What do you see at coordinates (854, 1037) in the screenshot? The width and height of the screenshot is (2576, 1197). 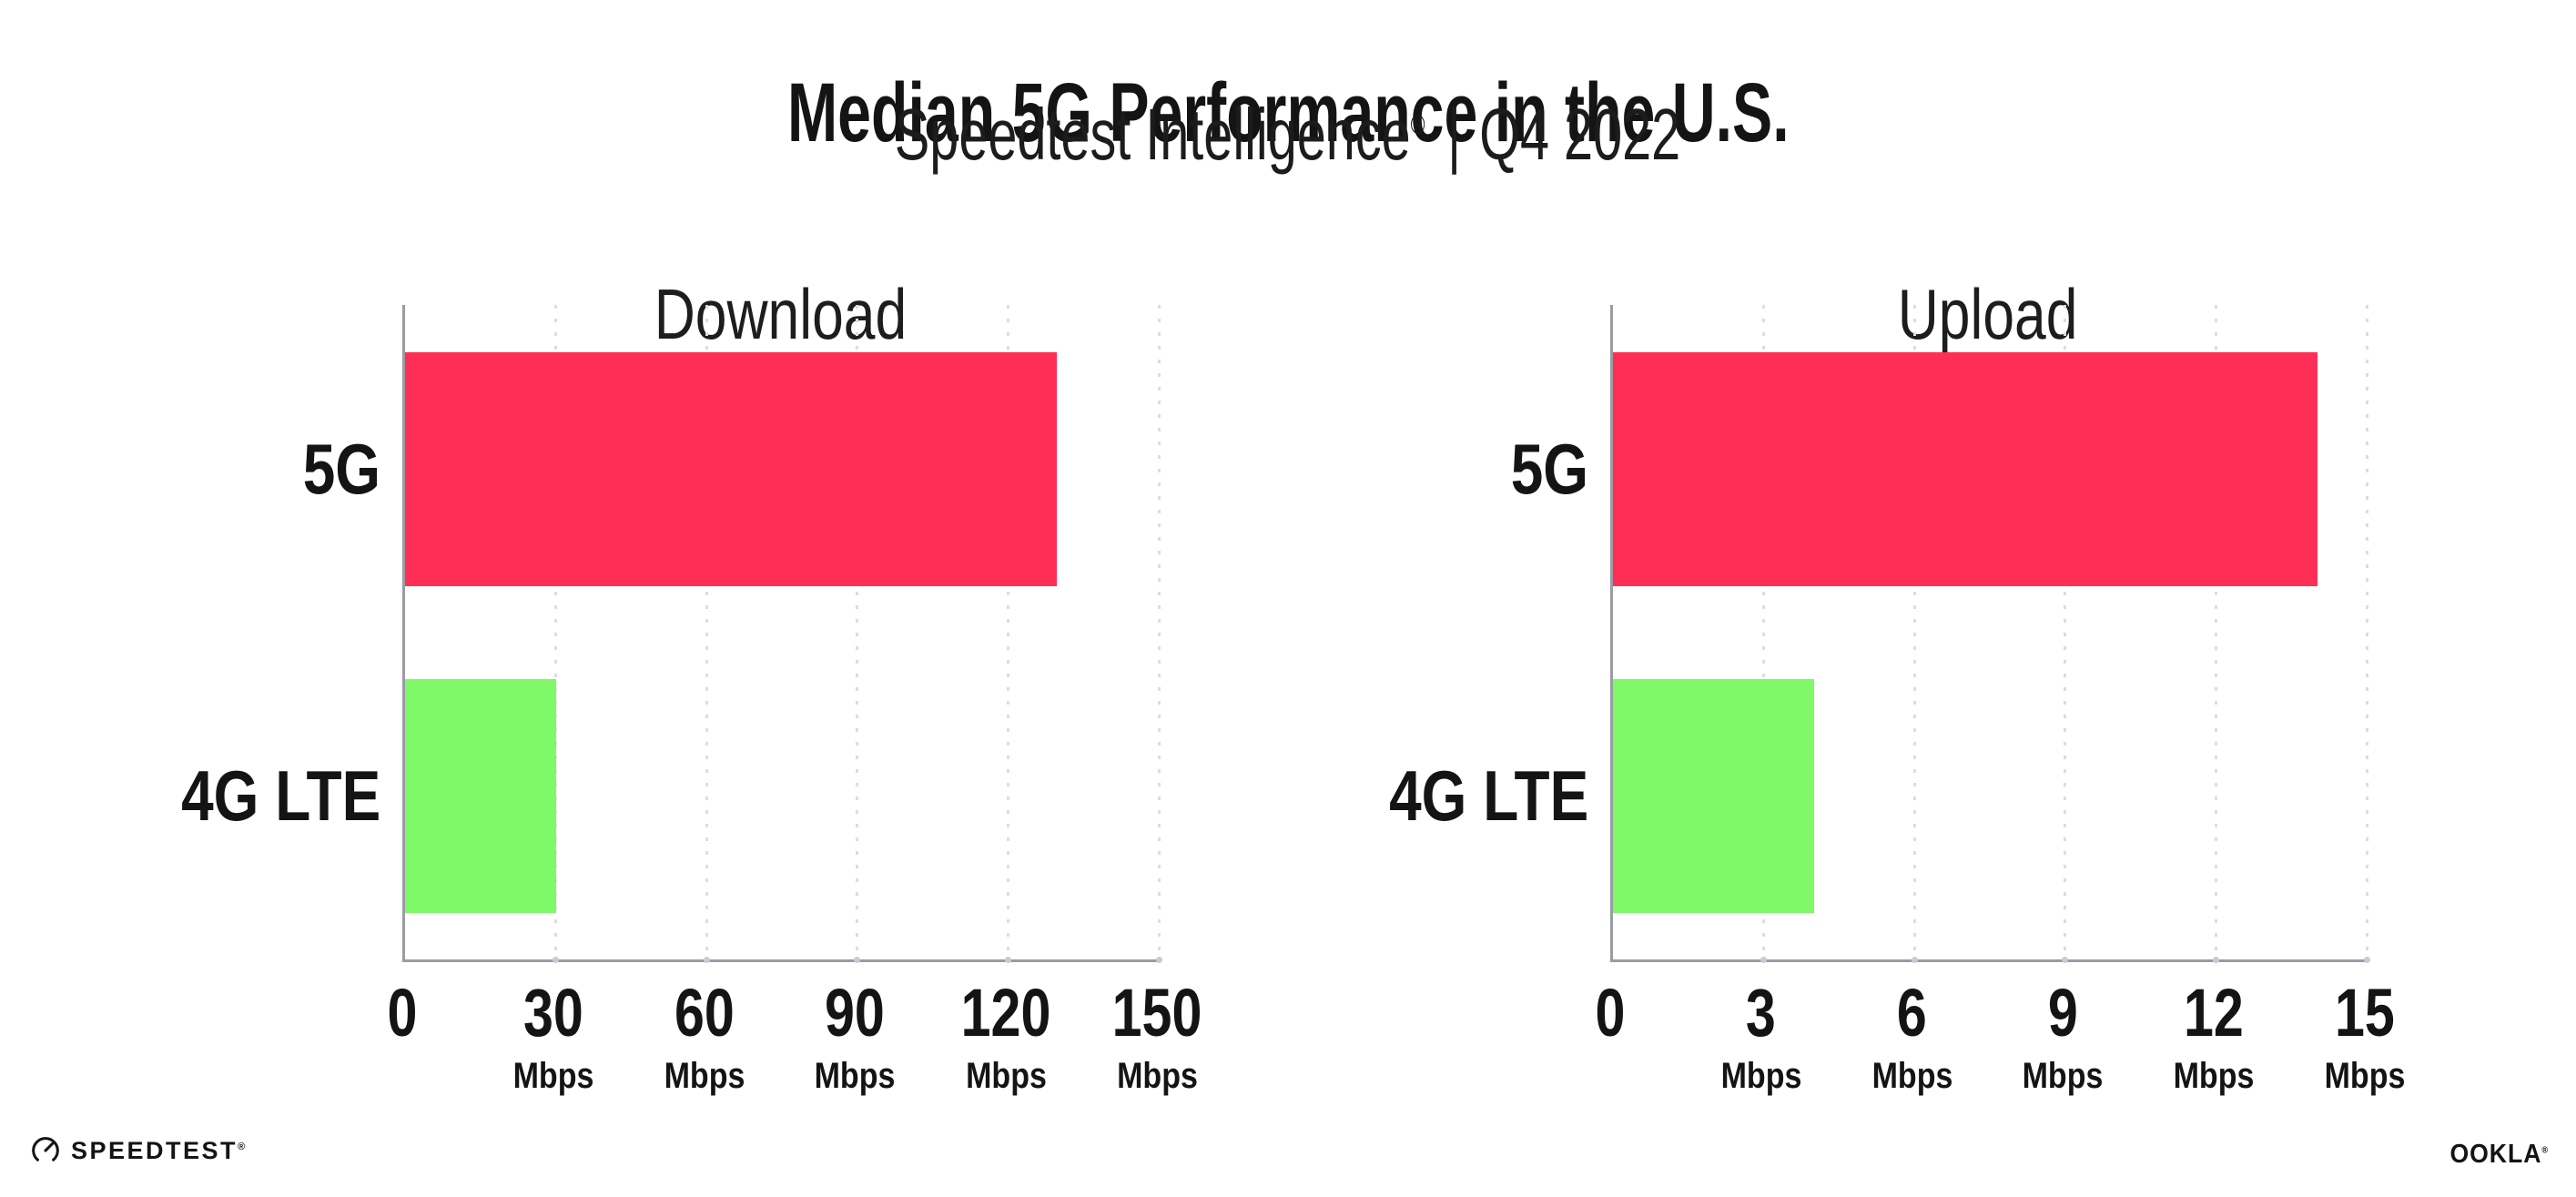 I see `x-tick-label: 90 Mbps` at bounding box center [854, 1037].